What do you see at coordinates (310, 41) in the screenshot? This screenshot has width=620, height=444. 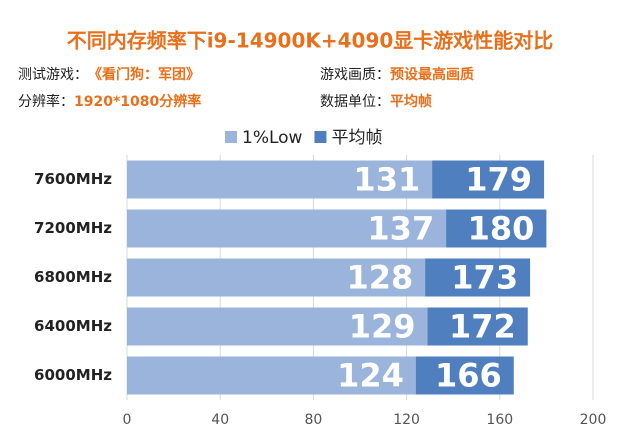 I see `chart-title: 不同内存频率下i9-14900K+4090显卡游戏性能对比` at bounding box center [310, 41].